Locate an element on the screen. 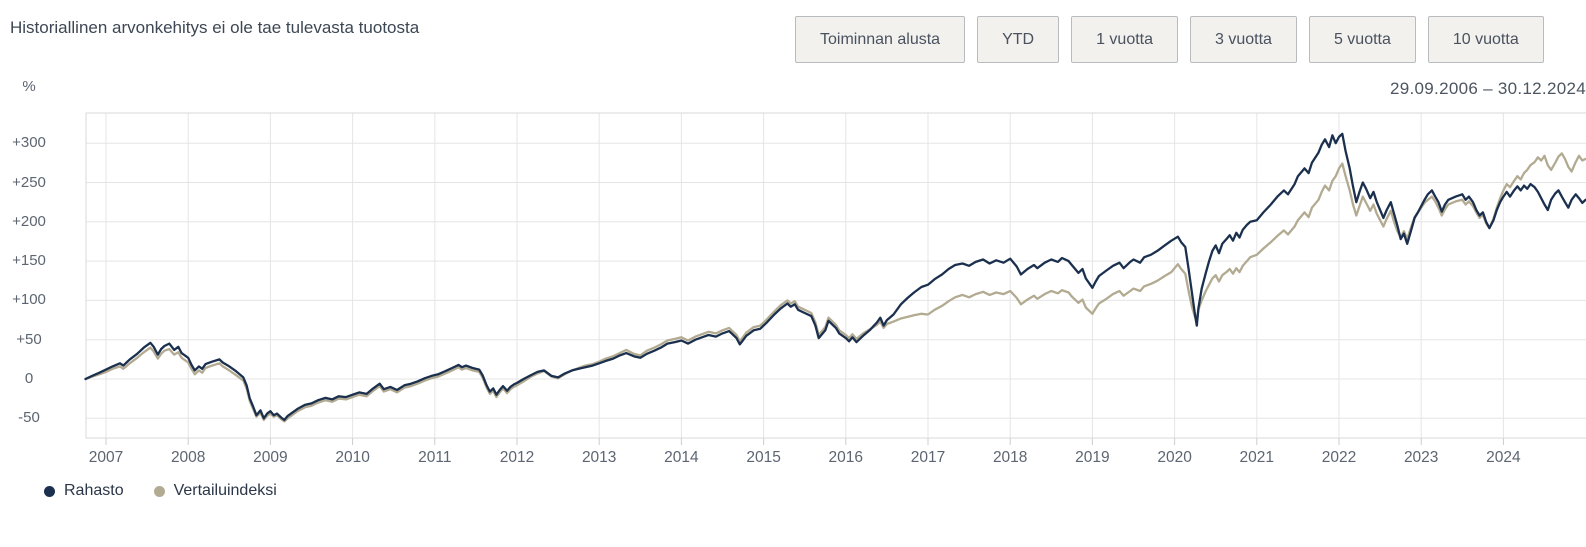  y-axis-label: -50 is located at coordinates (29, 418).